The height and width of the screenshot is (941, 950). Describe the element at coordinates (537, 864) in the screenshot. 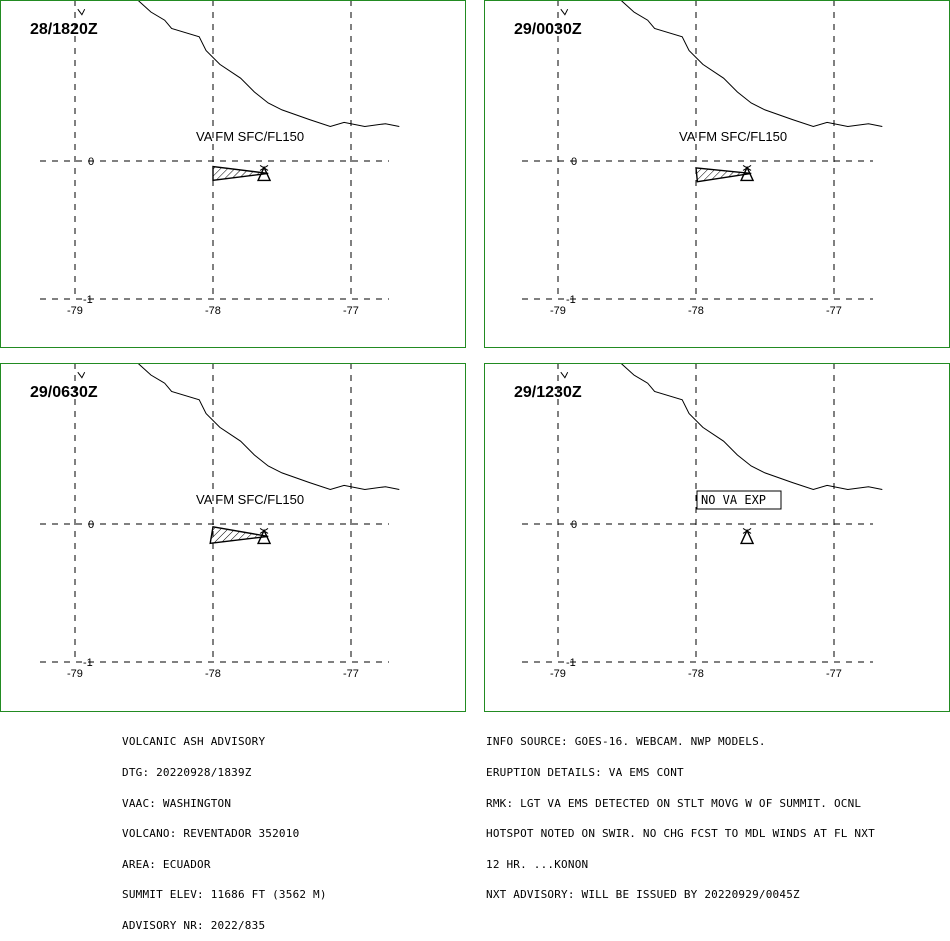

I see `advisory-line: 12 HR. ...KONON` at that location.